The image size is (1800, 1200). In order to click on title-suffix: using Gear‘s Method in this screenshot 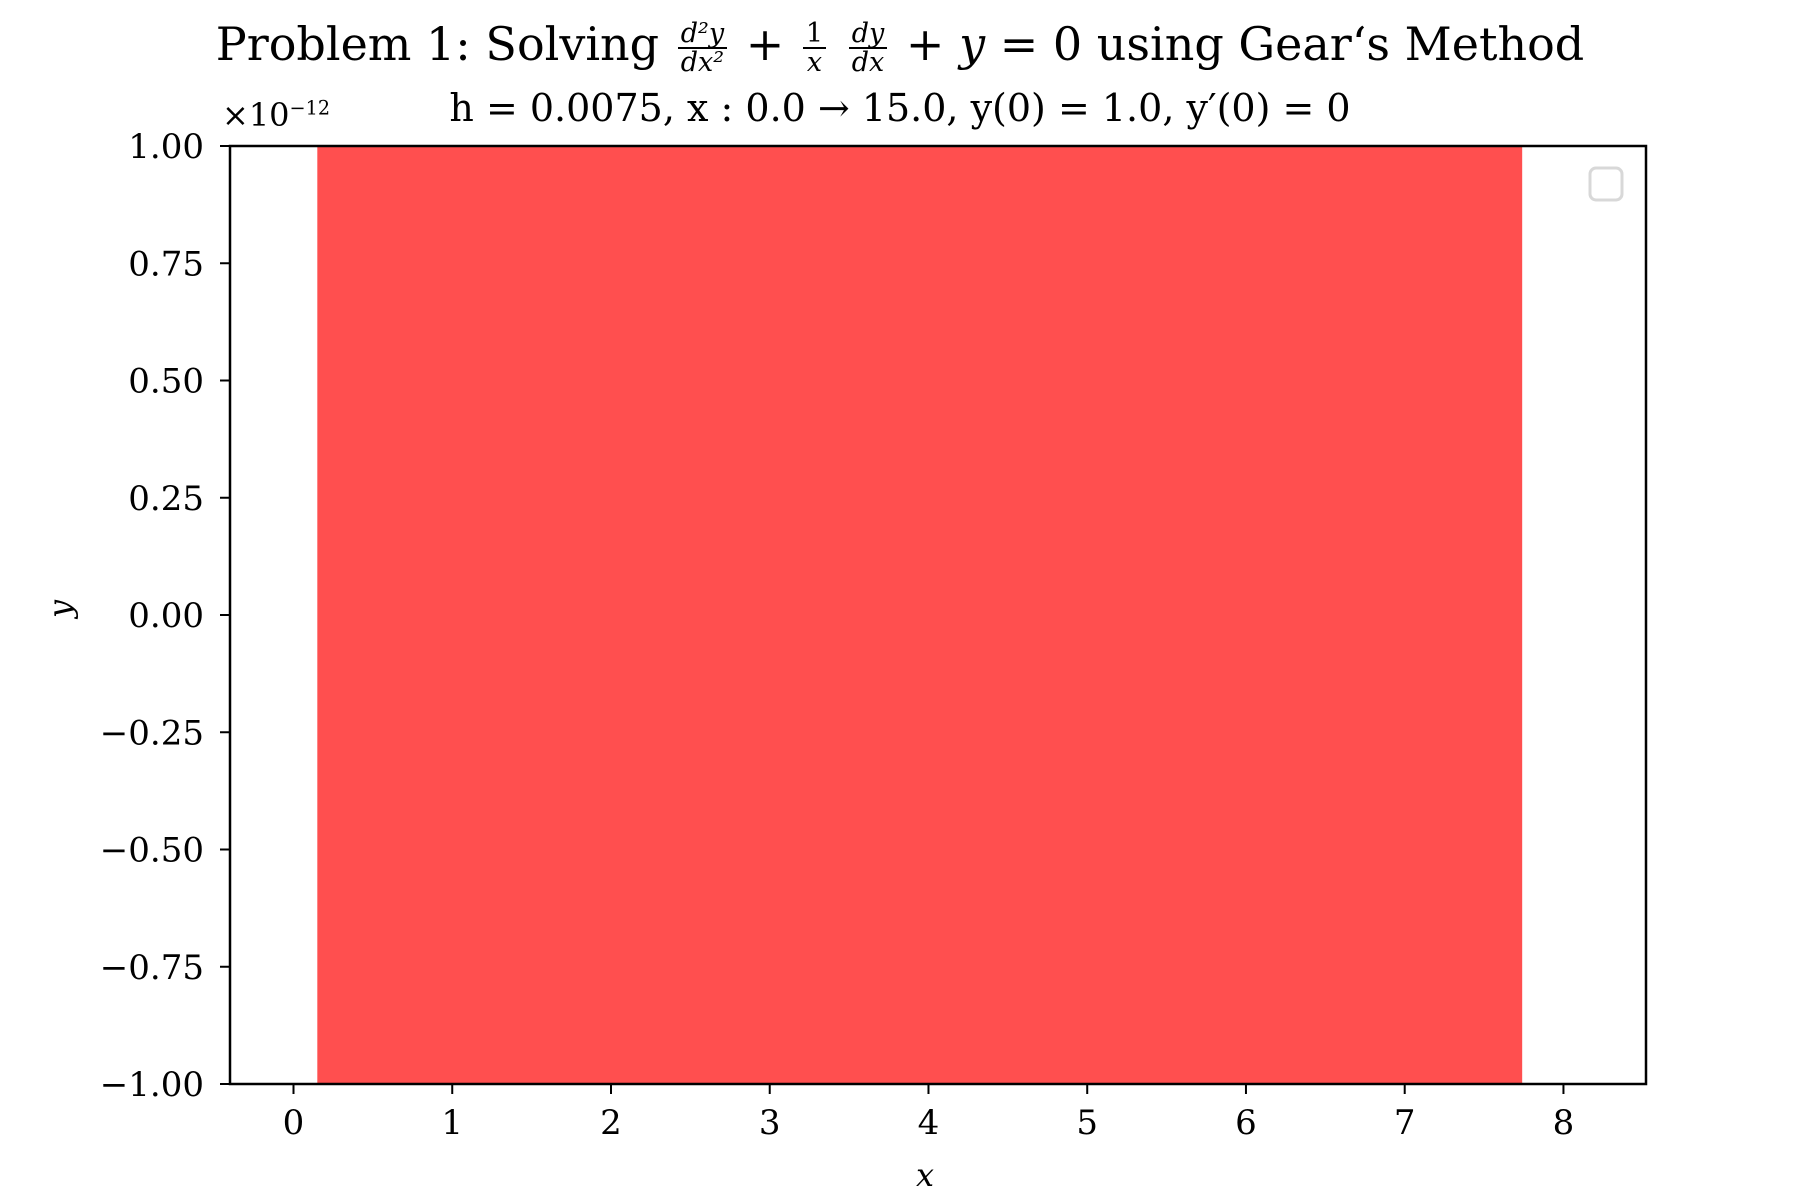, I will do `click(1340, 44)`.